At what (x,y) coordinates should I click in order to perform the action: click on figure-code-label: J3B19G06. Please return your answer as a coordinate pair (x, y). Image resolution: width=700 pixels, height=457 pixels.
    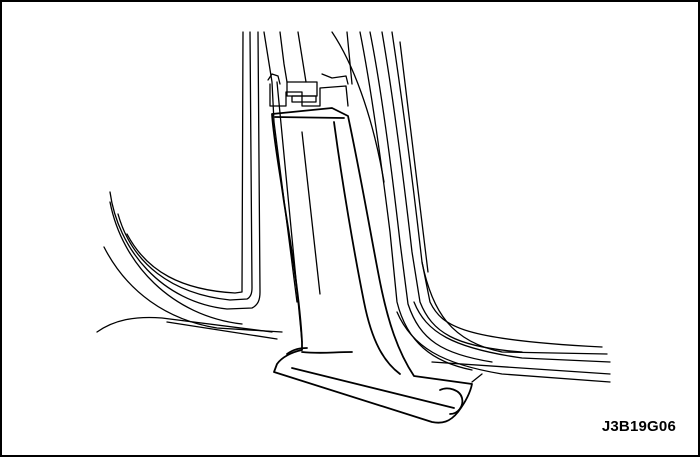
    Looking at the image, I should click on (638, 426).